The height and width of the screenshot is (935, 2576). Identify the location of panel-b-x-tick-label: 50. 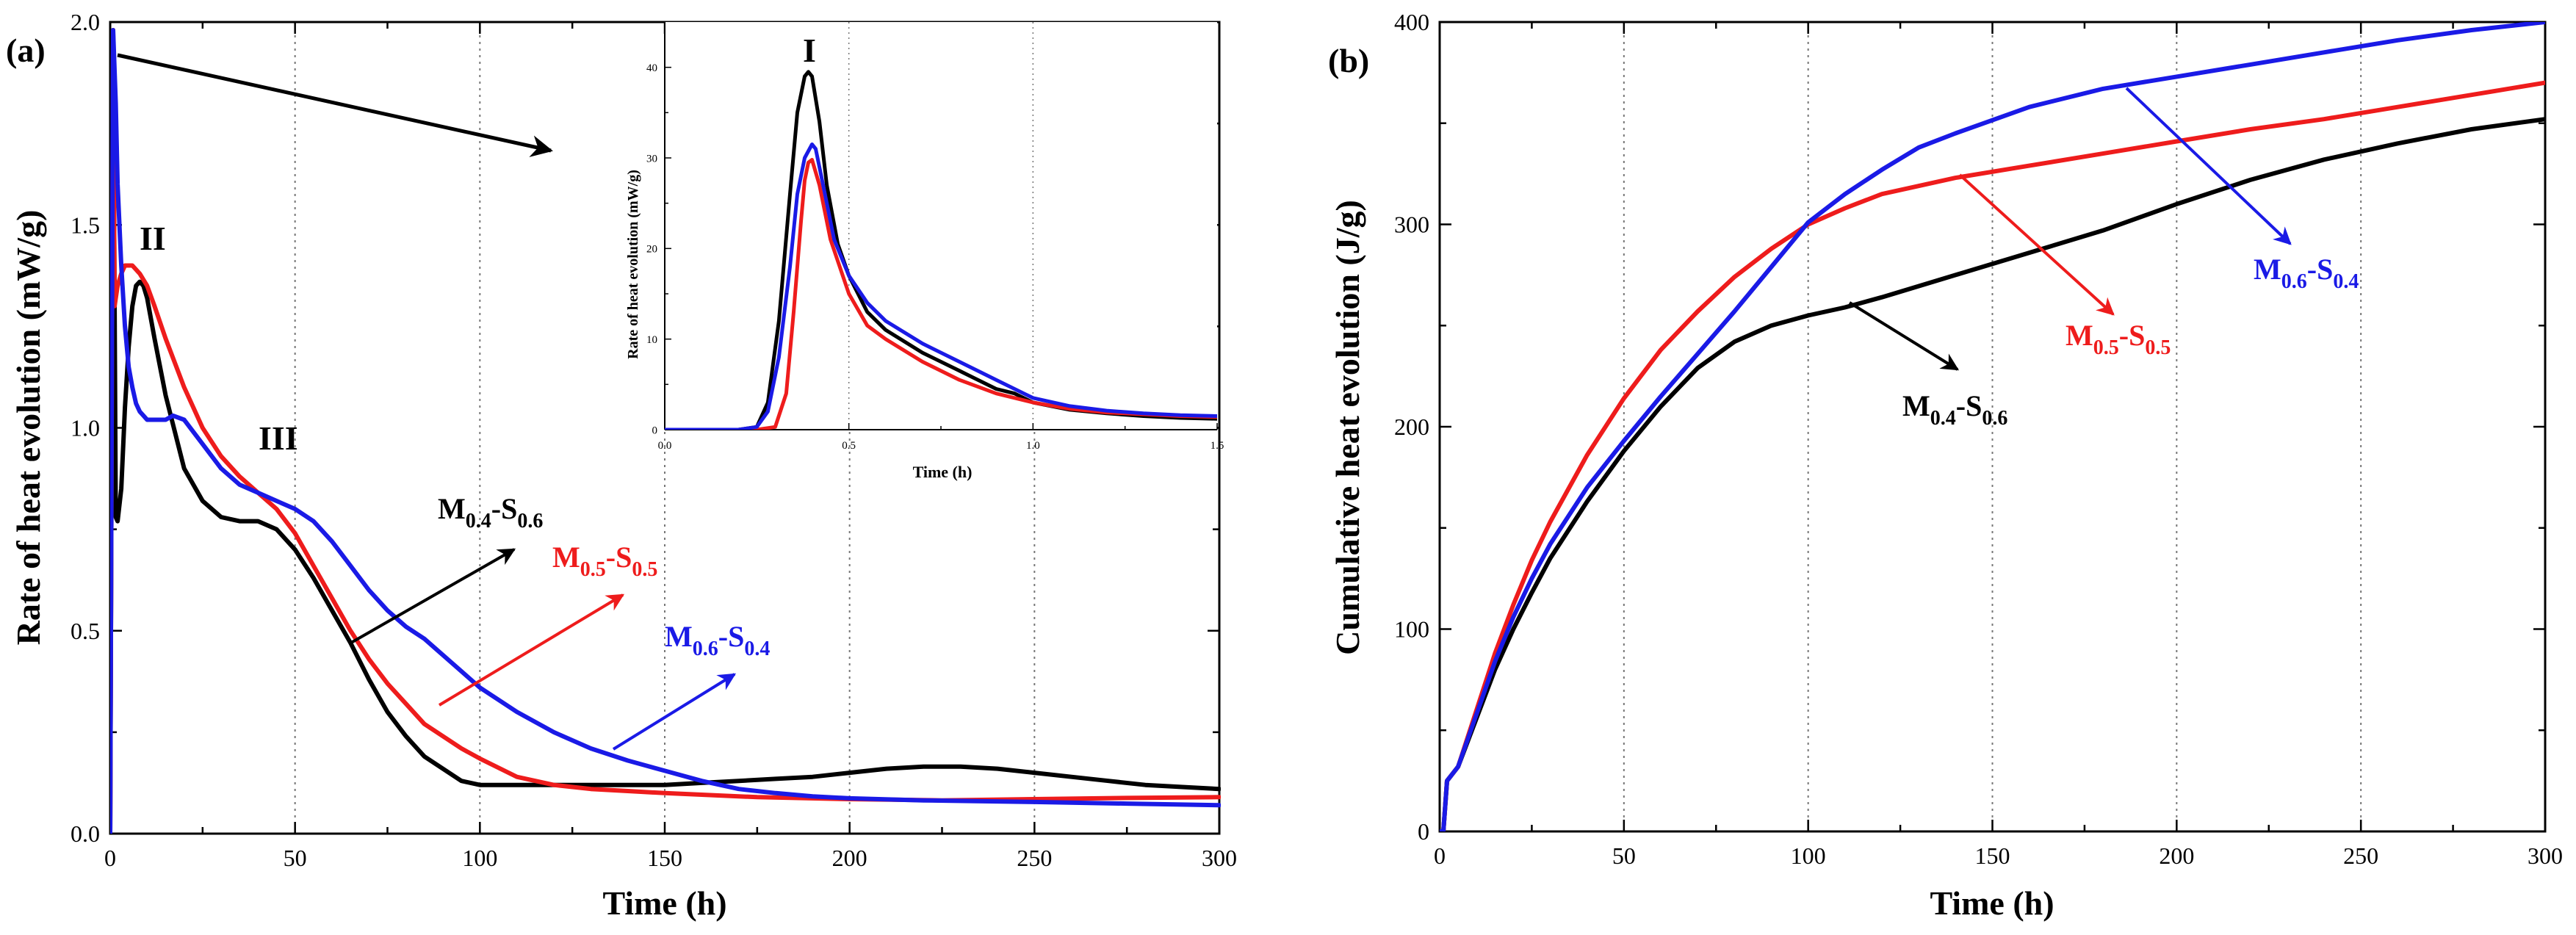
(1624, 855).